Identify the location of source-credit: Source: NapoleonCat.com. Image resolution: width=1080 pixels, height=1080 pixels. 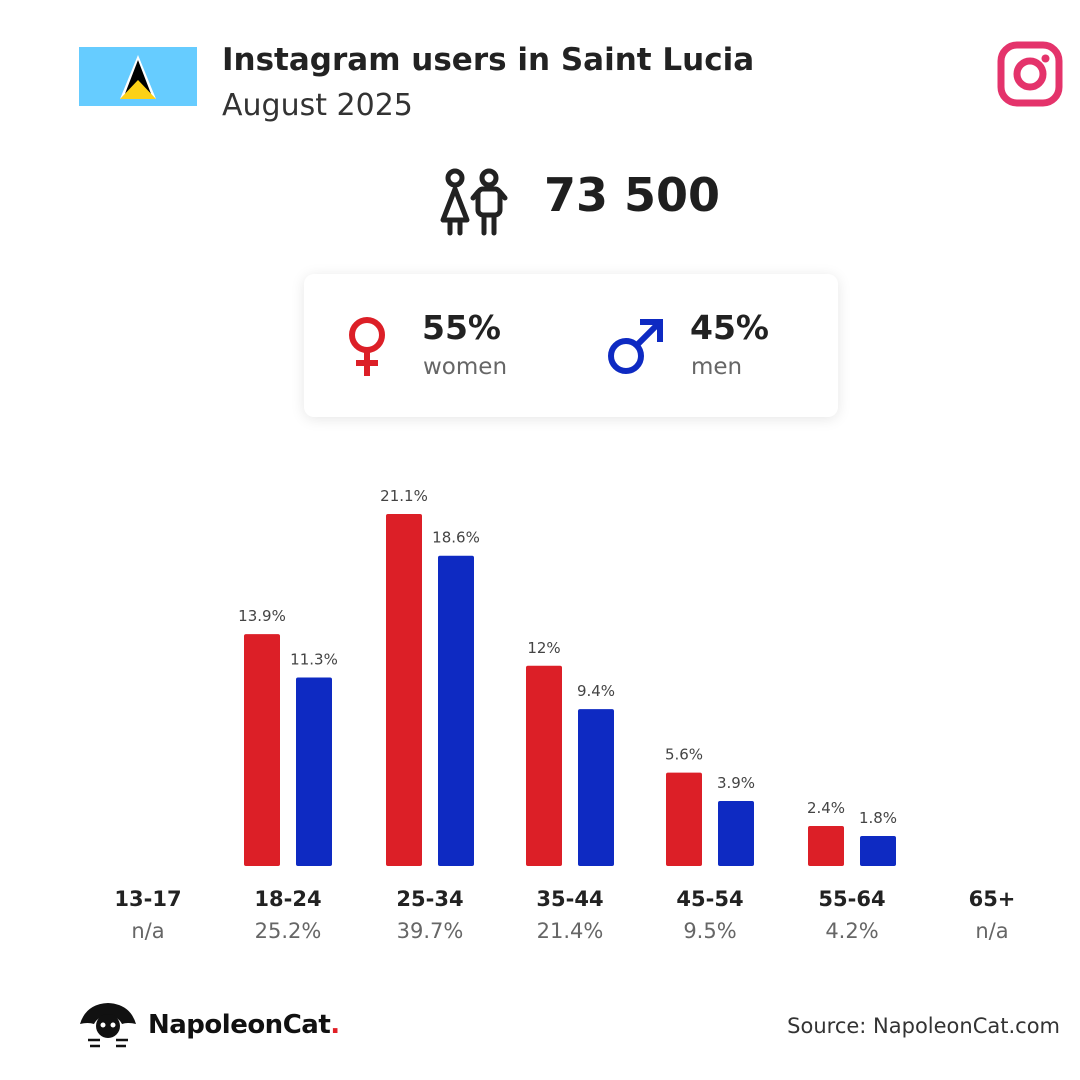
(923, 1026).